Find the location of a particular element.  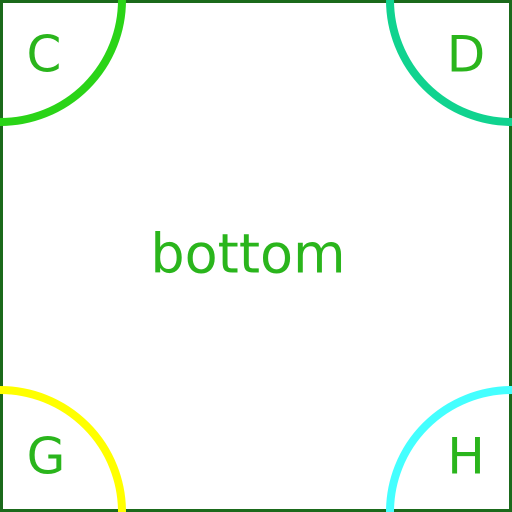

bottom-right-letter: H is located at coordinates (466, 457).